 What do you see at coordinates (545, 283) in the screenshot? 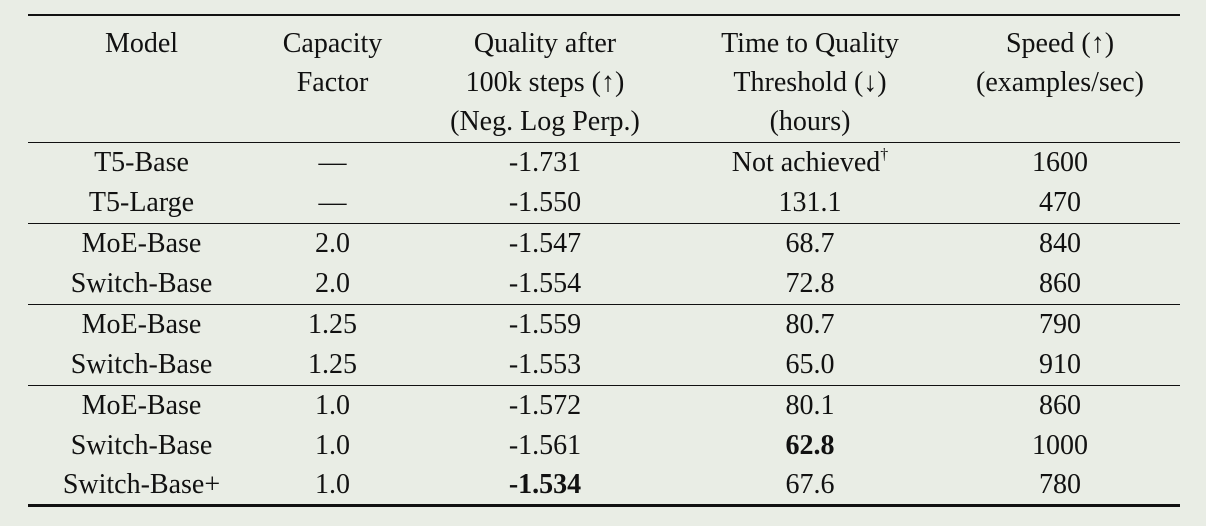
I see `table-cell: -1.554` at bounding box center [545, 283].